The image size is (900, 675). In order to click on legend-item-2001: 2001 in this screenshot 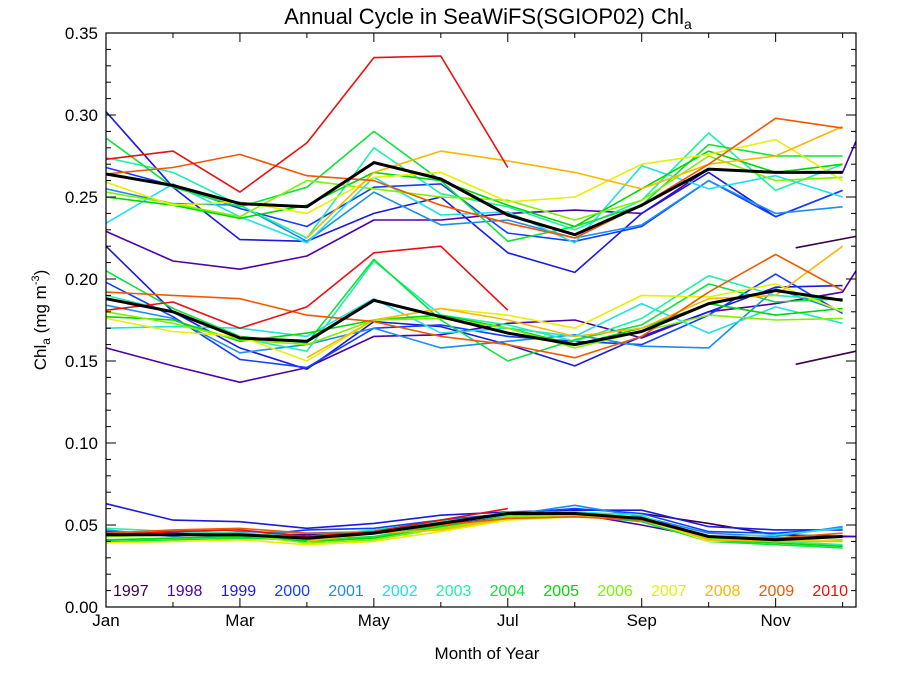, I will do `click(346, 591)`.